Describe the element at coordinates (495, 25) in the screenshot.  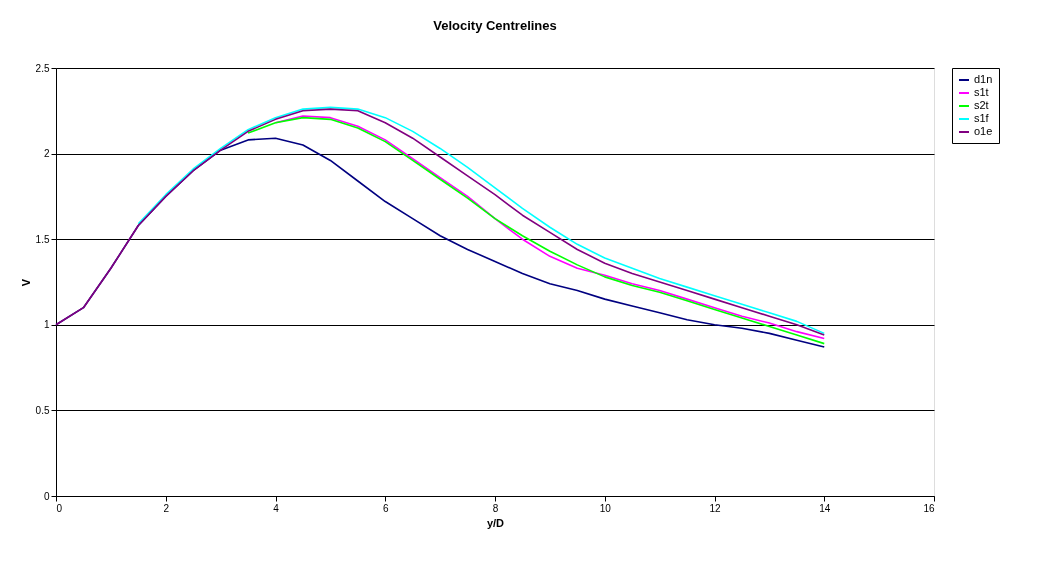
I see `chart-title: Velocity Centrelines` at that location.